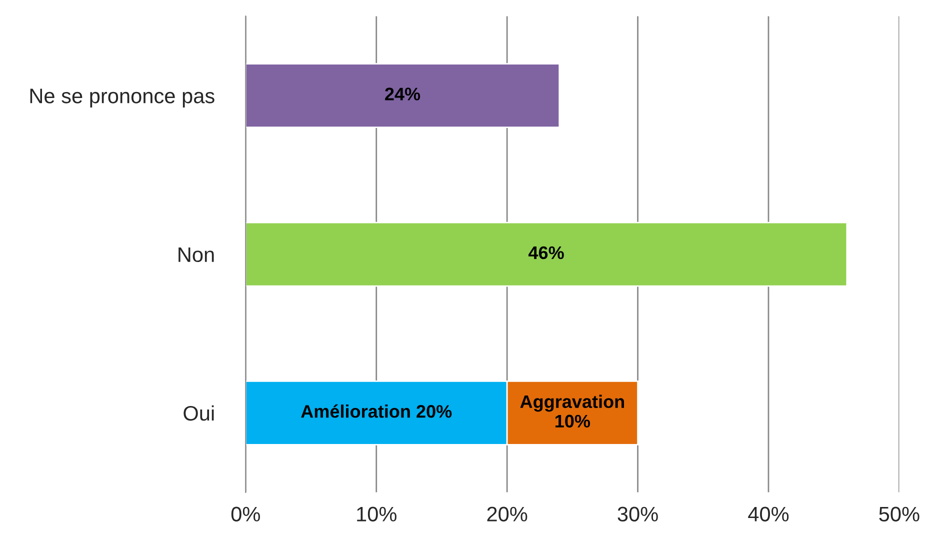  What do you see at coordinates (122, 98) in the screenshot?
I see `y-tick-label: Ne se prononce pas` at bounding box center [122, 98].